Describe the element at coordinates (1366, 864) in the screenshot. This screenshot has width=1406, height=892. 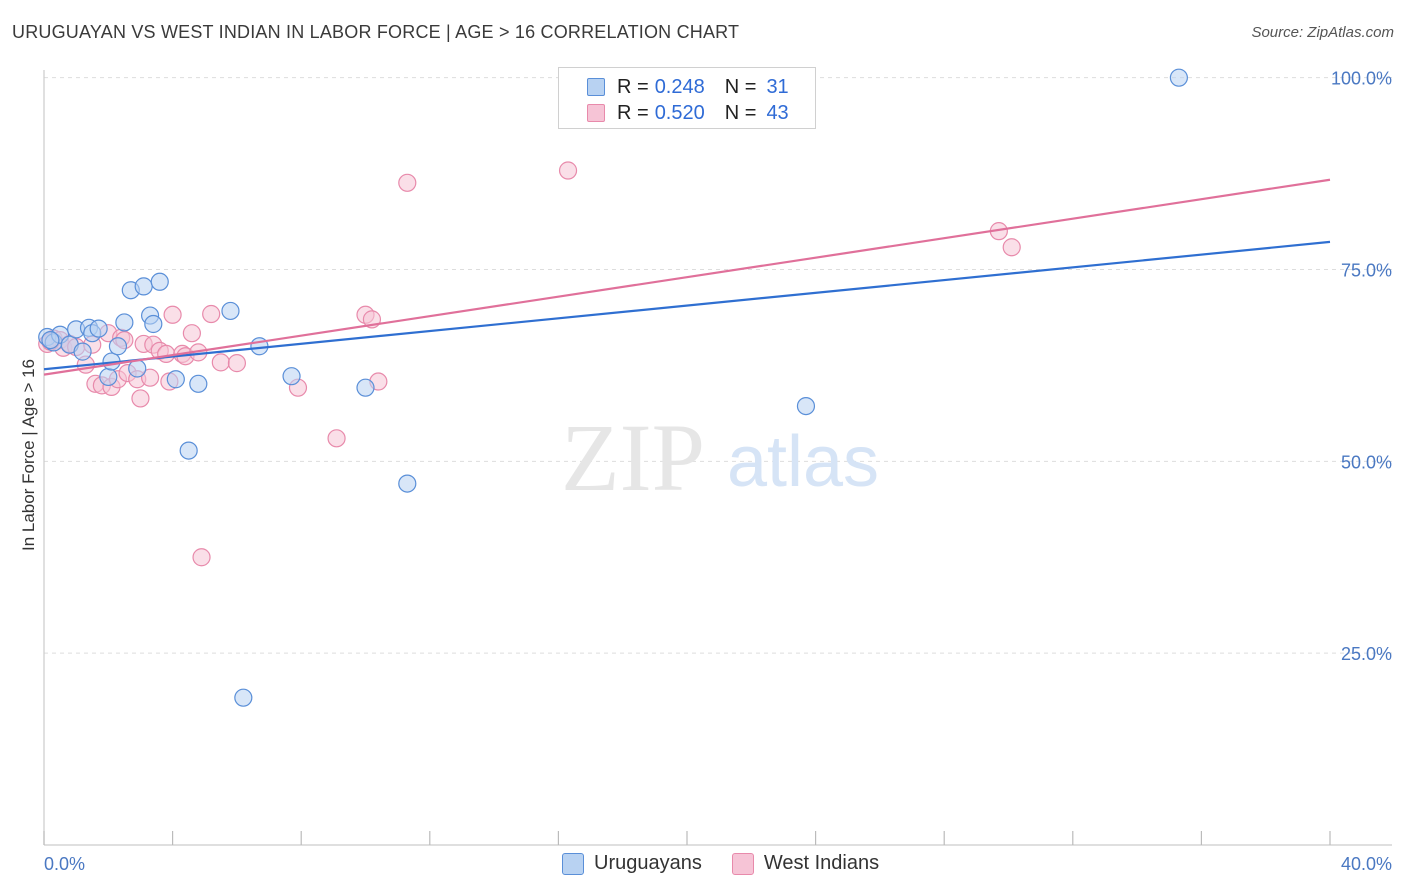
I see `x-tick-label: 40.0%` at that location.